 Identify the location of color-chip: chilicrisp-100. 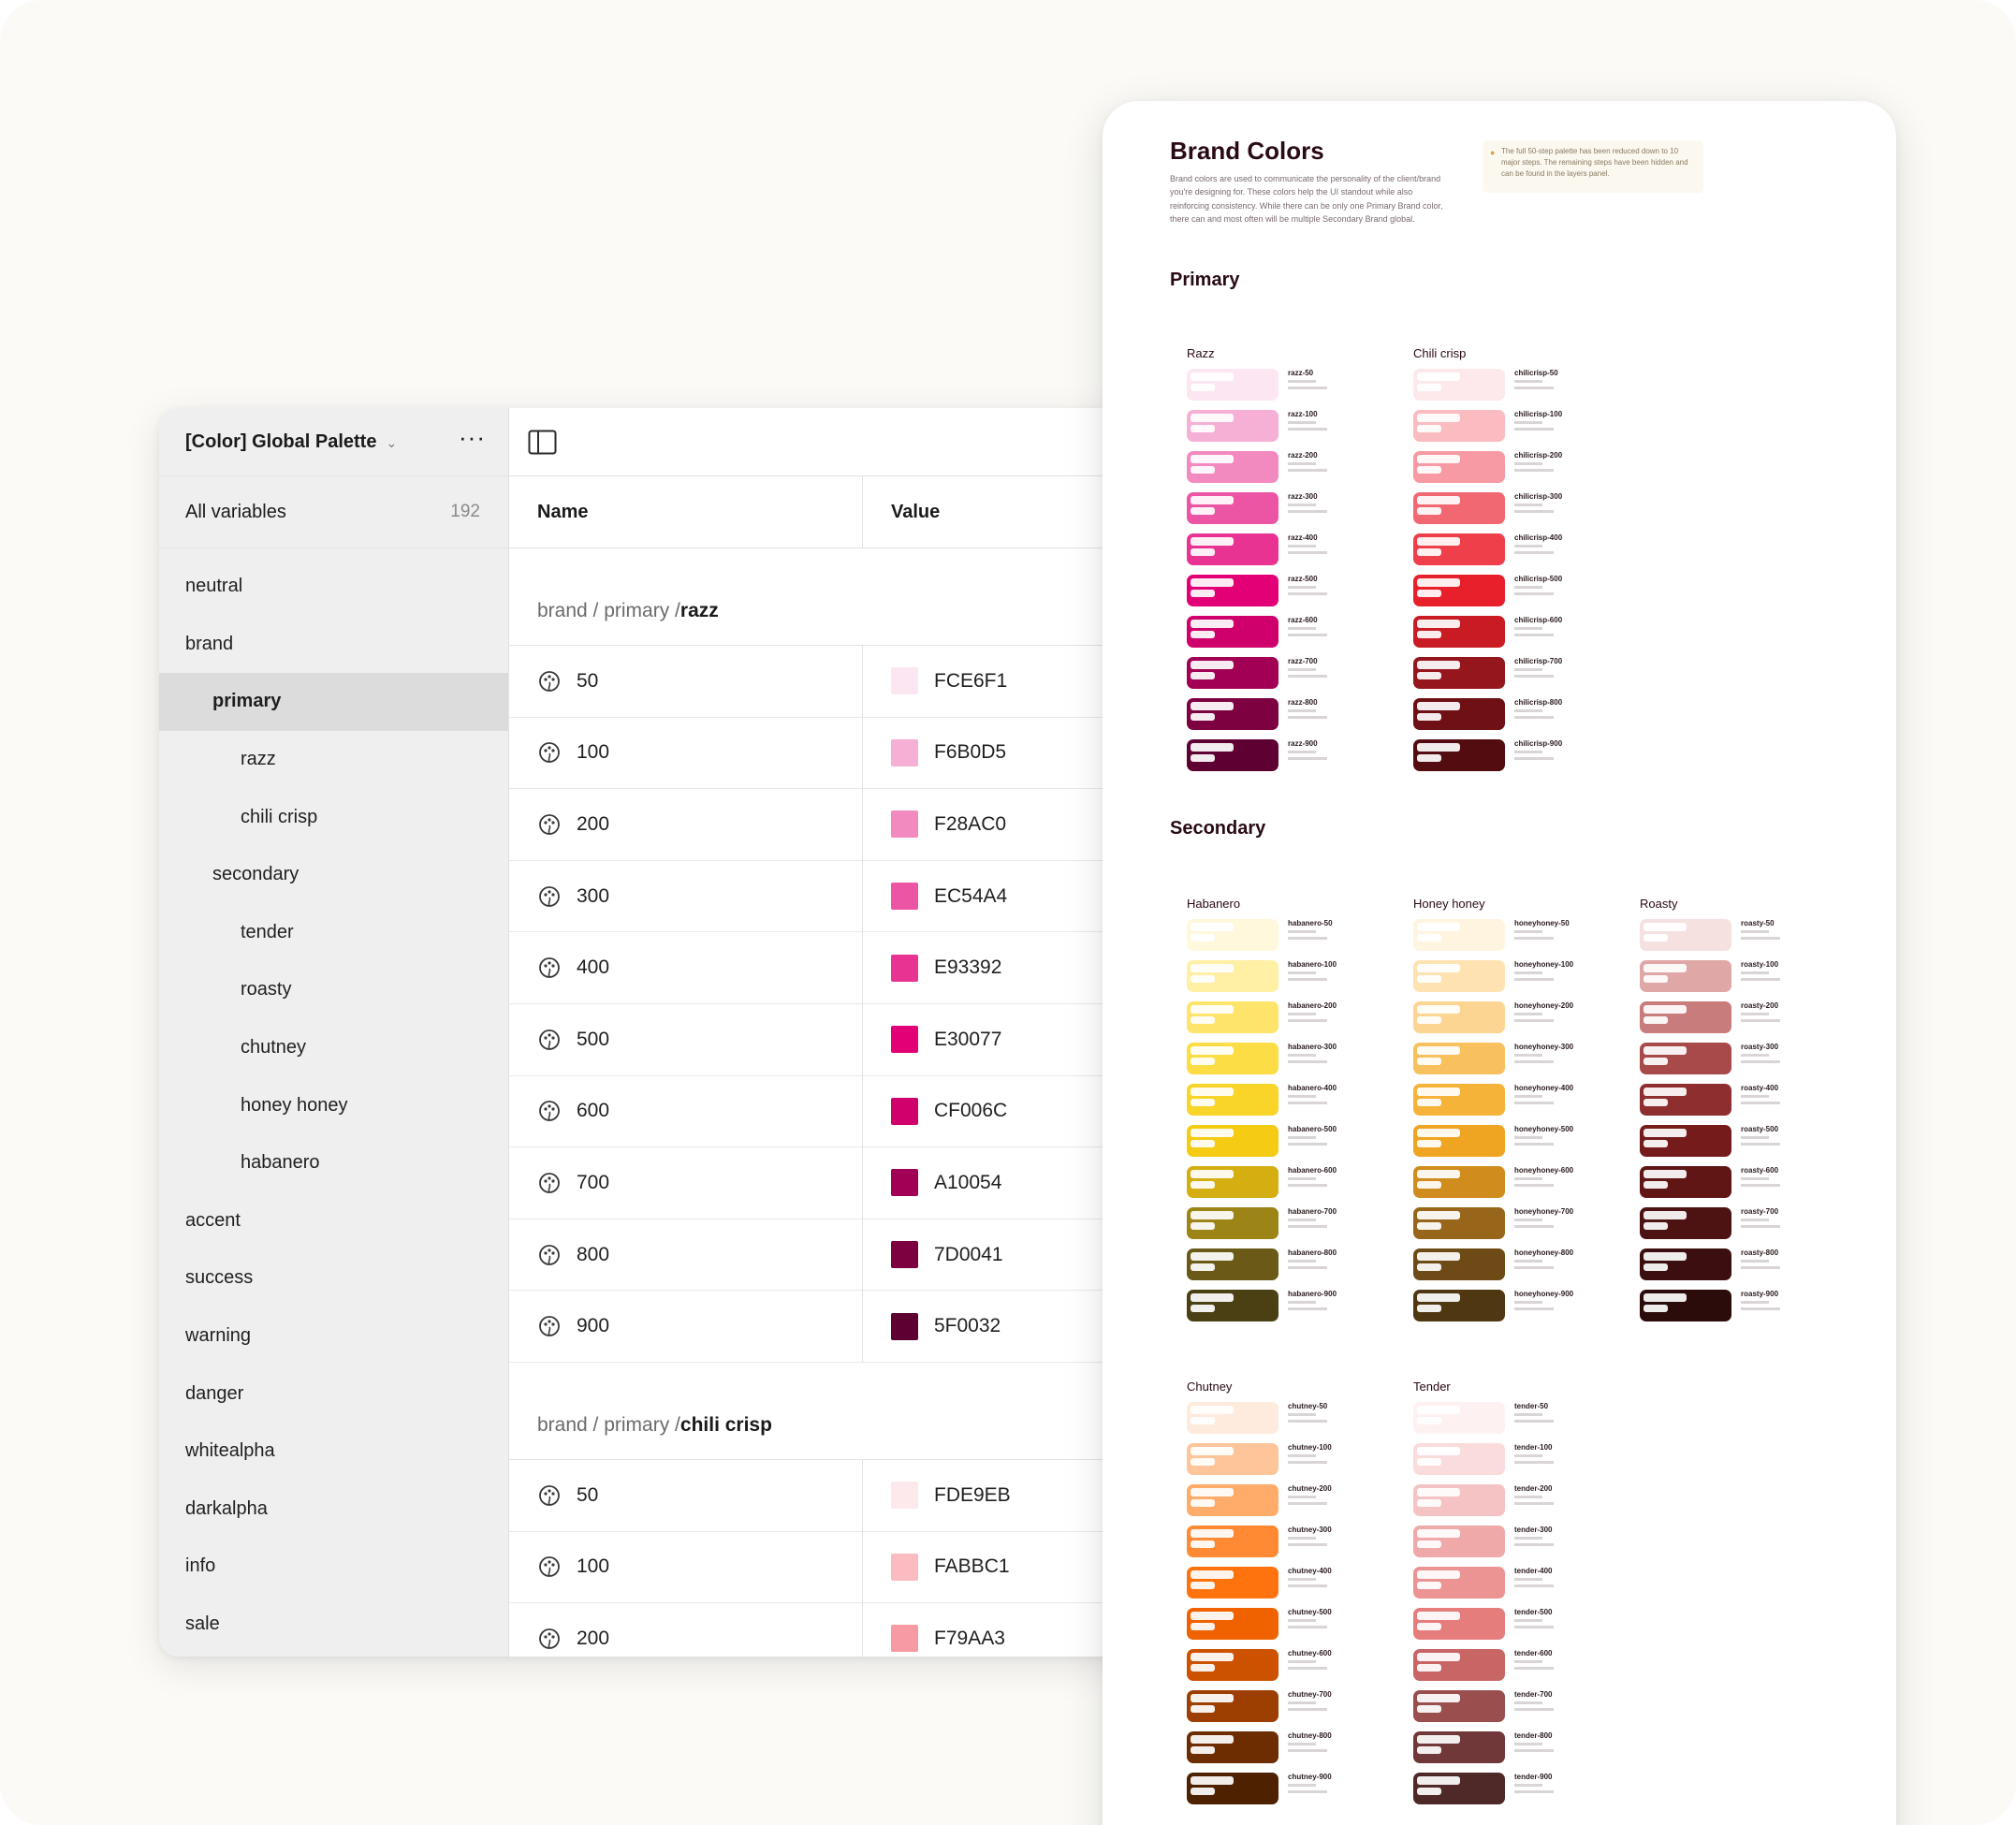
(1487, 426).